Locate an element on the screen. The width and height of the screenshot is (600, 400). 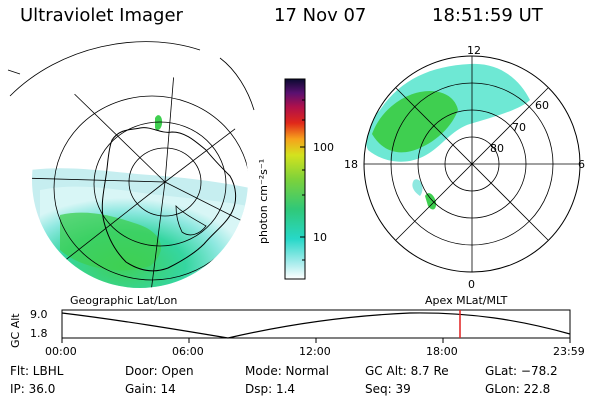
time-label-2: 12:00 is located at coordinates (315, 351).